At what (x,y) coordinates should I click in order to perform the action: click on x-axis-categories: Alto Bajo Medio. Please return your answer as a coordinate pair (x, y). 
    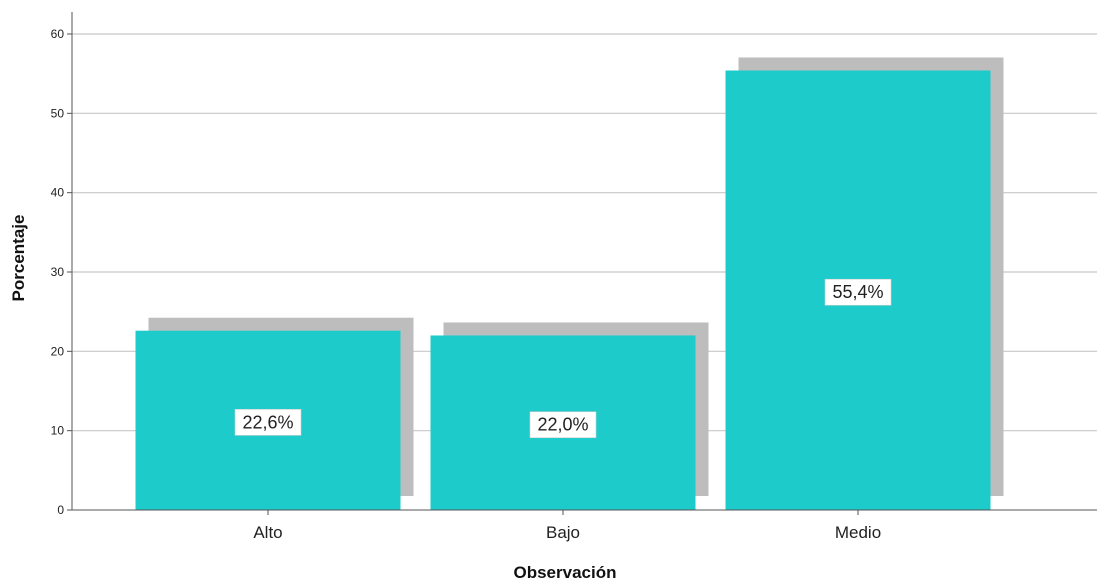
    Looking at the image, I should click on (567, 526).